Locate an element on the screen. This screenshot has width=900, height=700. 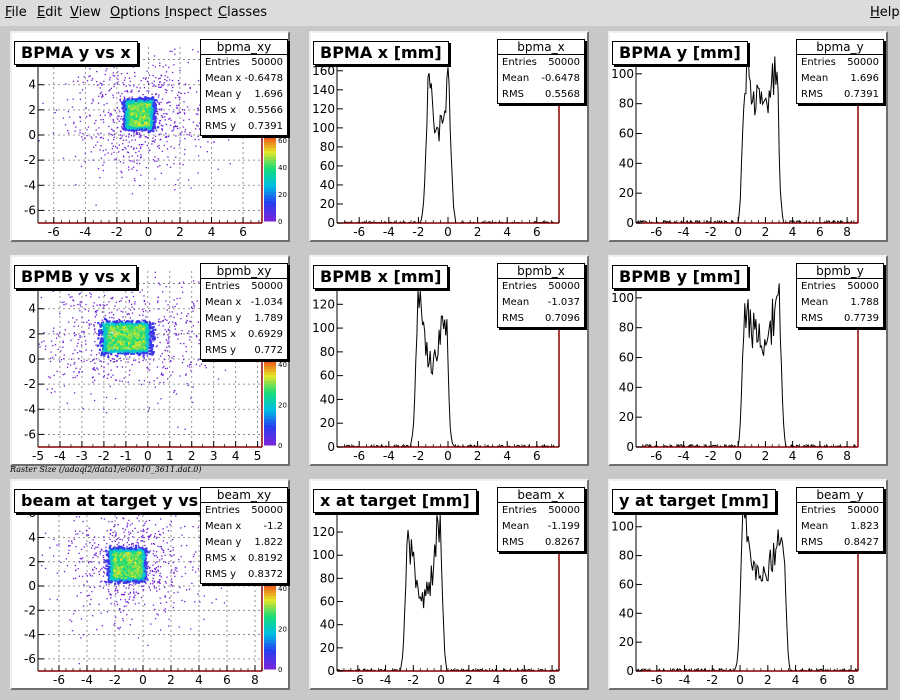
menu-bar: File Edit View Options Inspect Classes Help is located at coordinates (450, 13).